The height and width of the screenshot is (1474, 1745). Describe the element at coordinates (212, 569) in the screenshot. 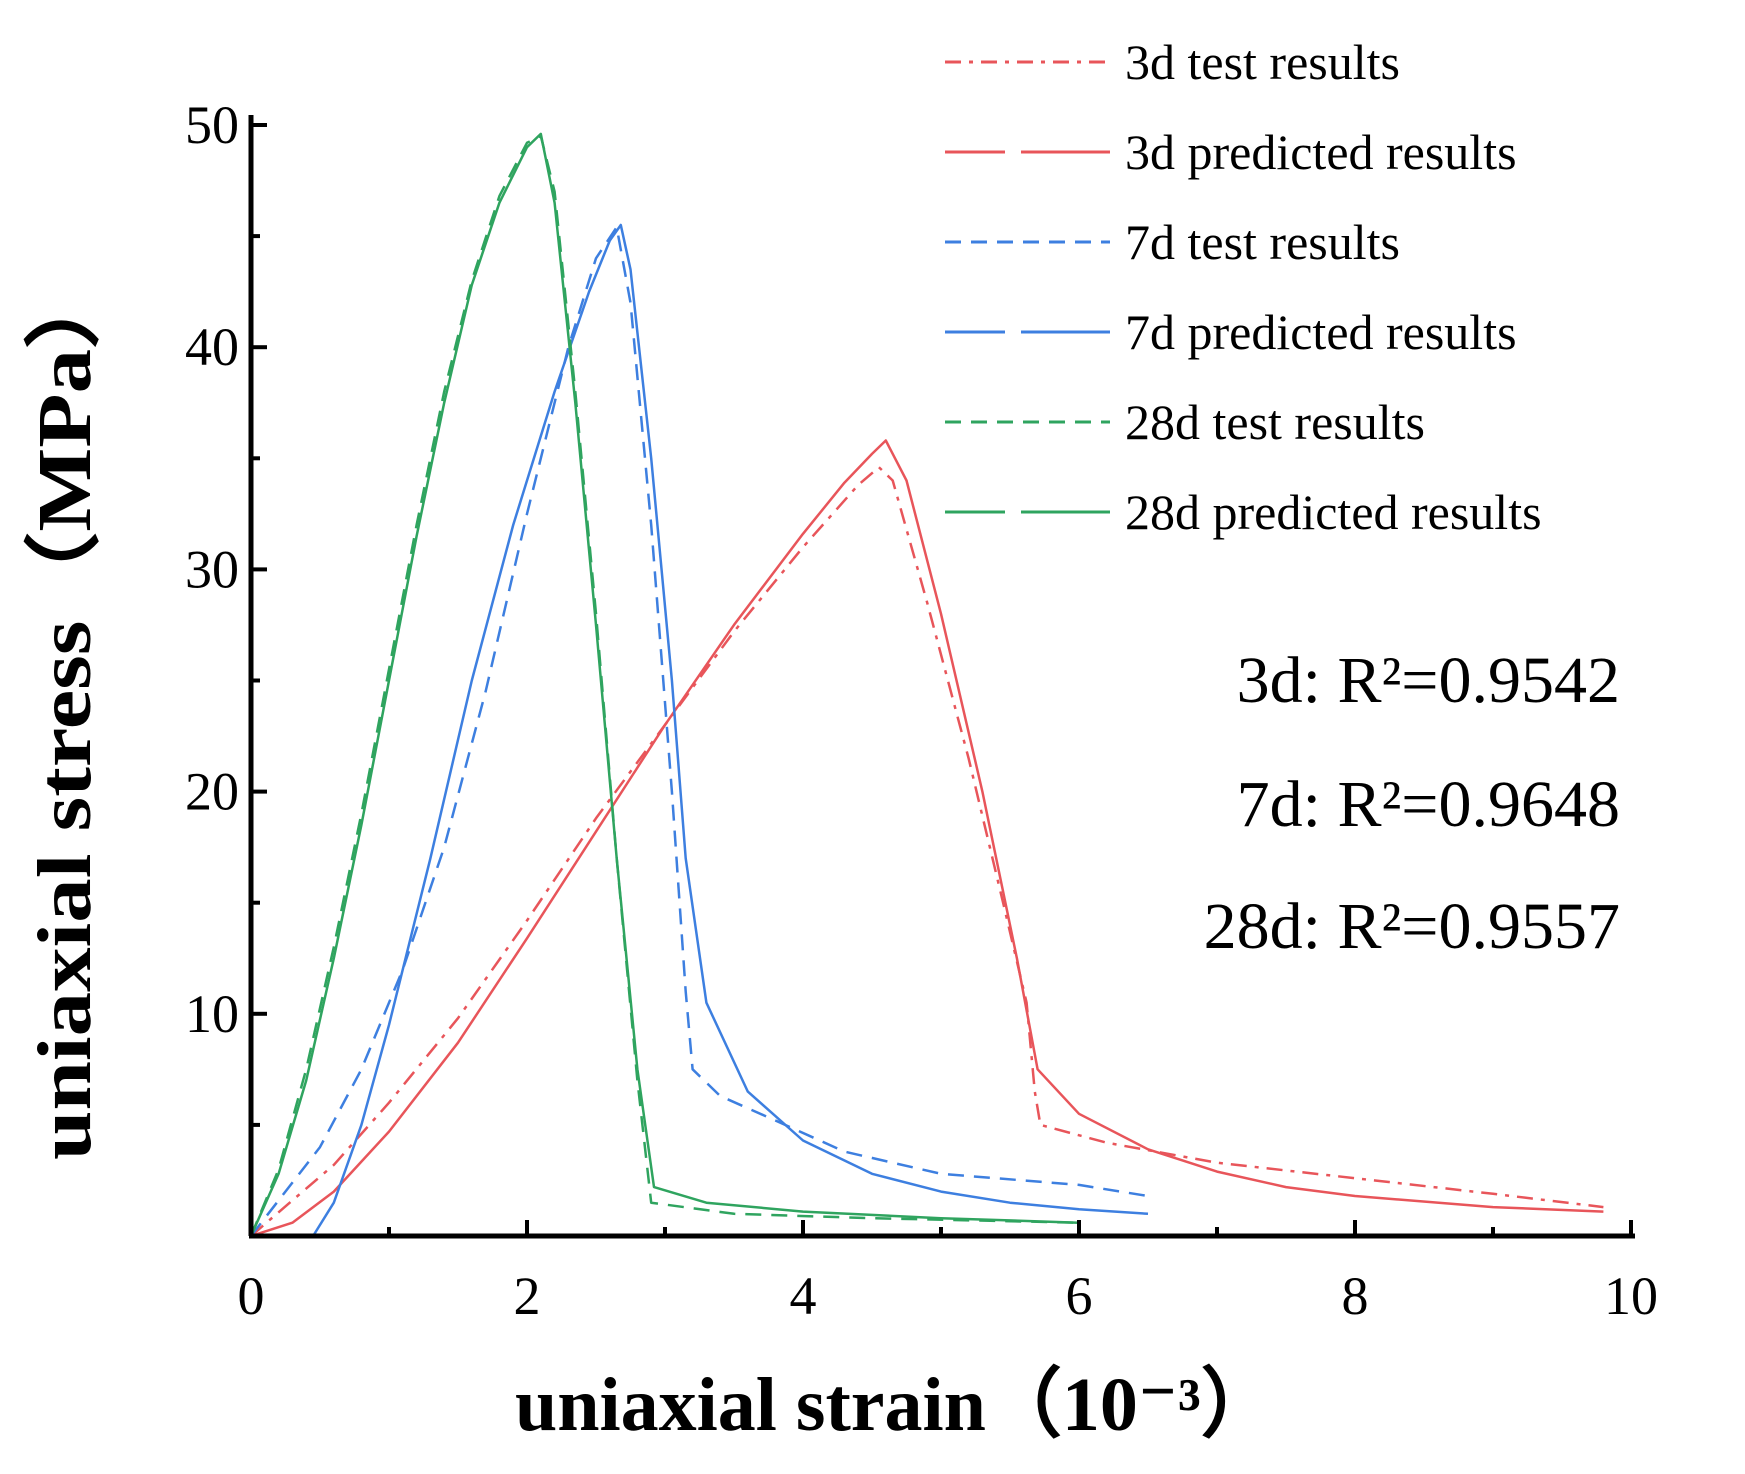

I see `y-tick-label: 30` at that location.